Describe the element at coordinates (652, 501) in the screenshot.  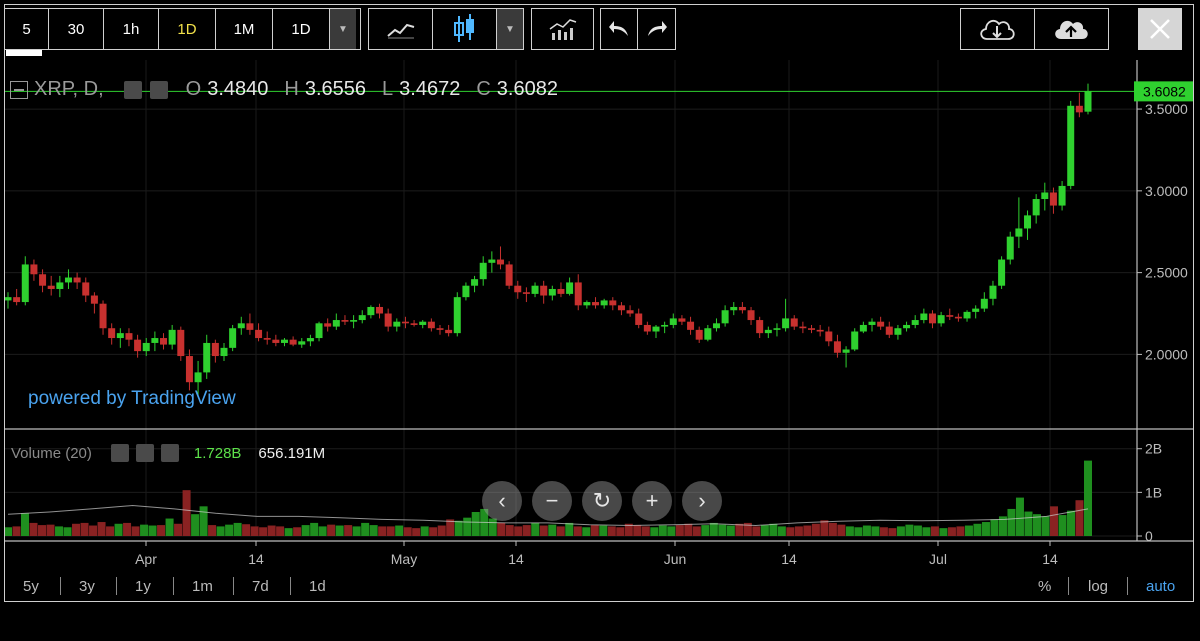
I see `zoom-in-button: +` at that location.